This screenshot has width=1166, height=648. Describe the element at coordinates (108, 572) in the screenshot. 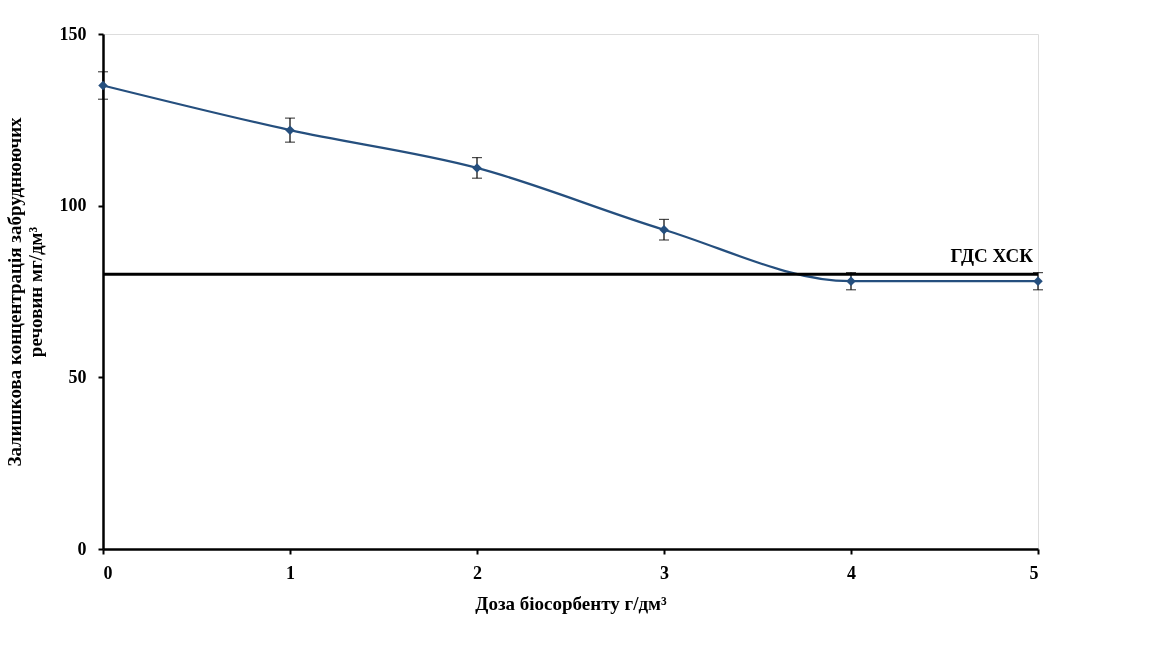

I see `x-tick-label: 0` at that location.